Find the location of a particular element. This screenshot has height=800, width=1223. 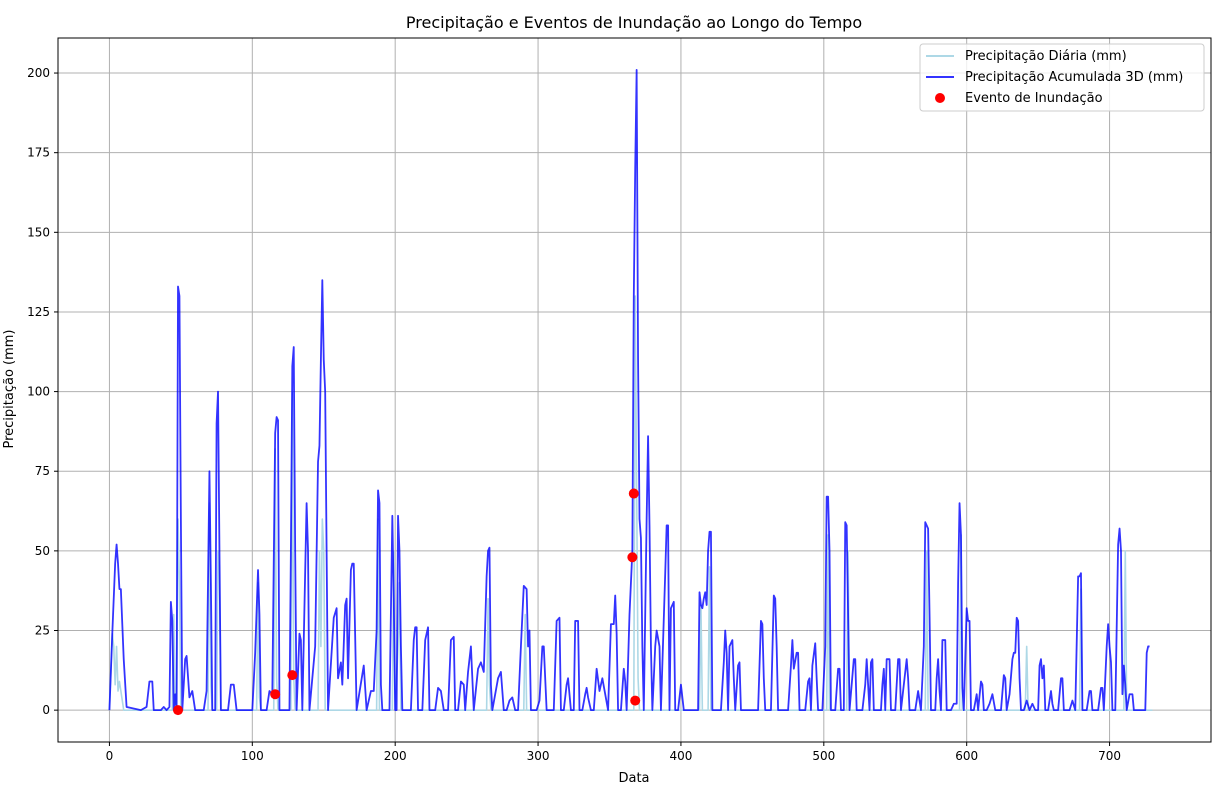

legend-label: Precipitação Acumulada 3D (mm) is located at coordinates (1074, 77).